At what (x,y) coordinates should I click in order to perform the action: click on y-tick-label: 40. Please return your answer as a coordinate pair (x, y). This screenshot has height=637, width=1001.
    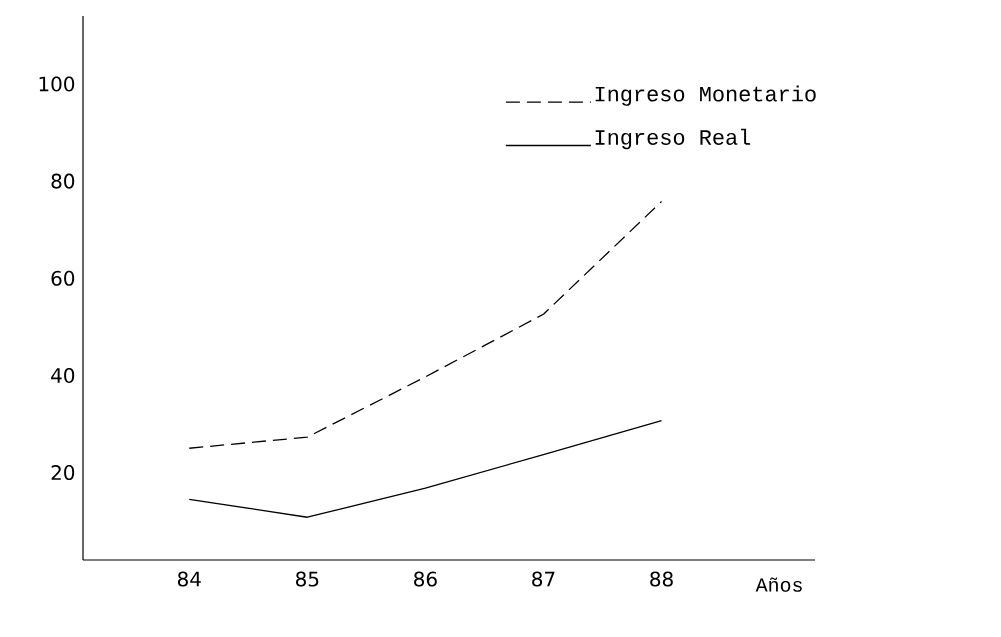
    Looking at the image, I should click on (63, 375).